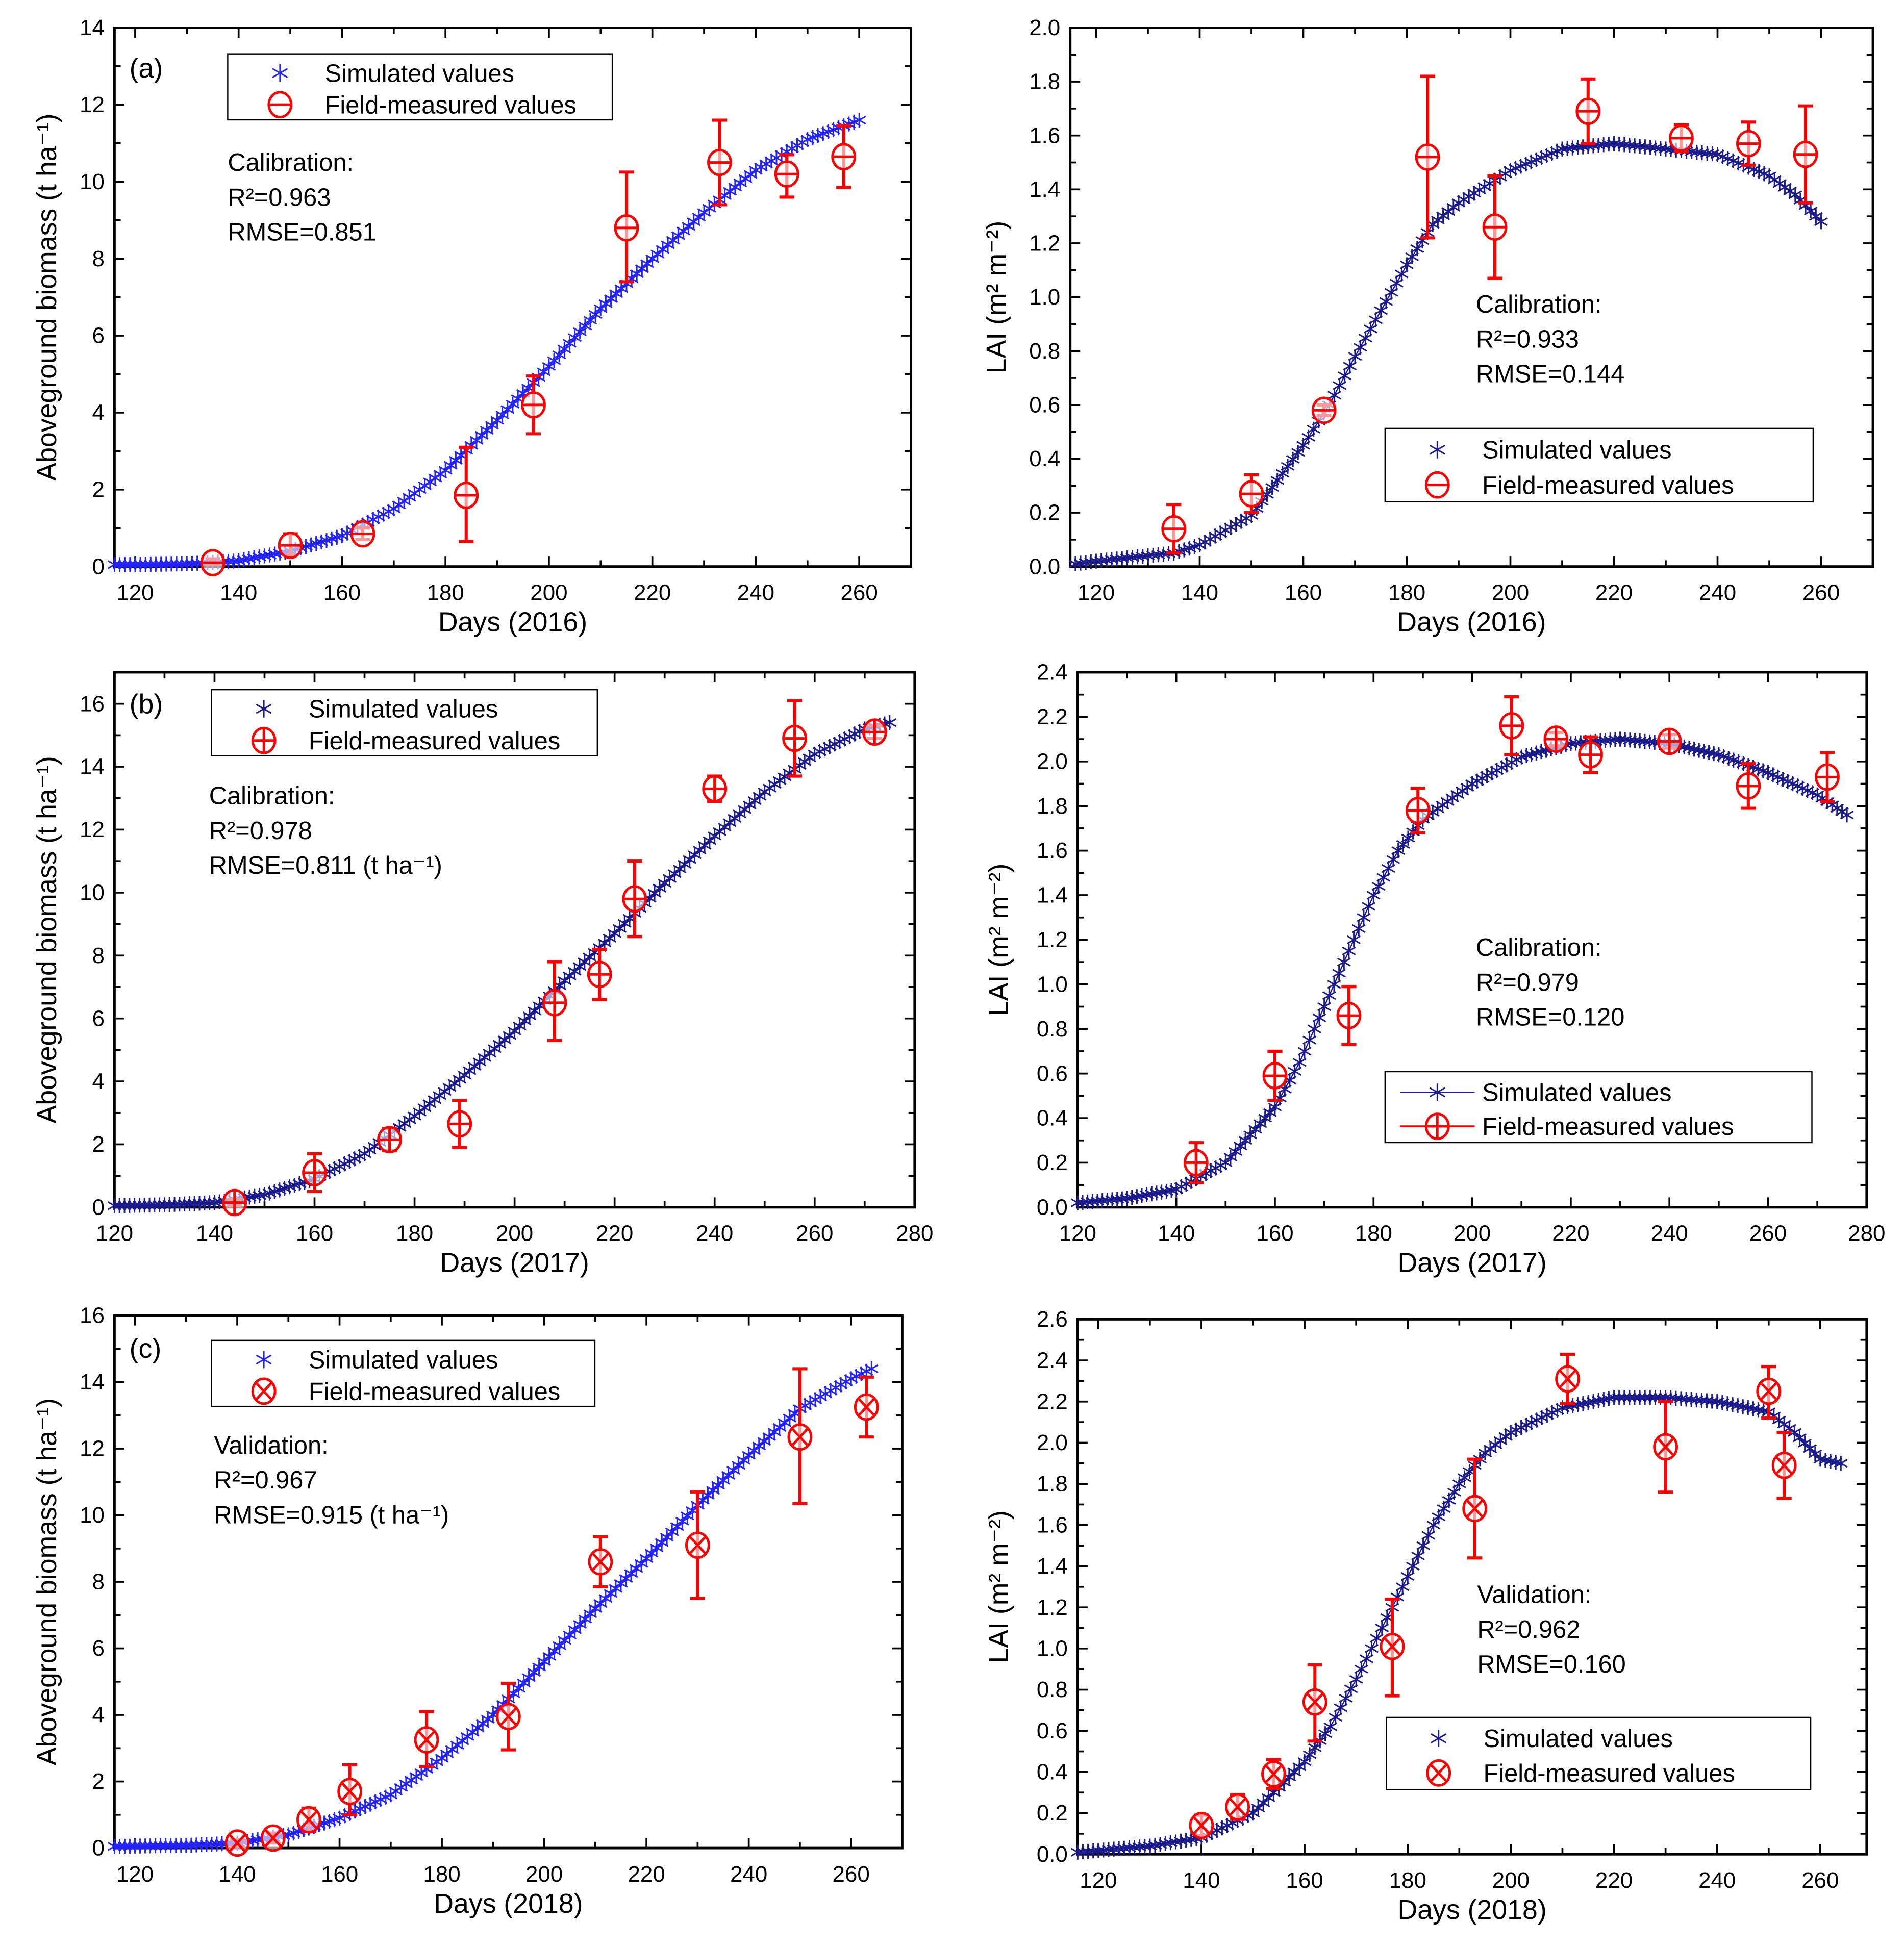 This screenshot has height=1948, width=1904. Describe the element at coordinates (1534, 1595) in the screenshot. I see `annotation-line: Validation:` at that location.